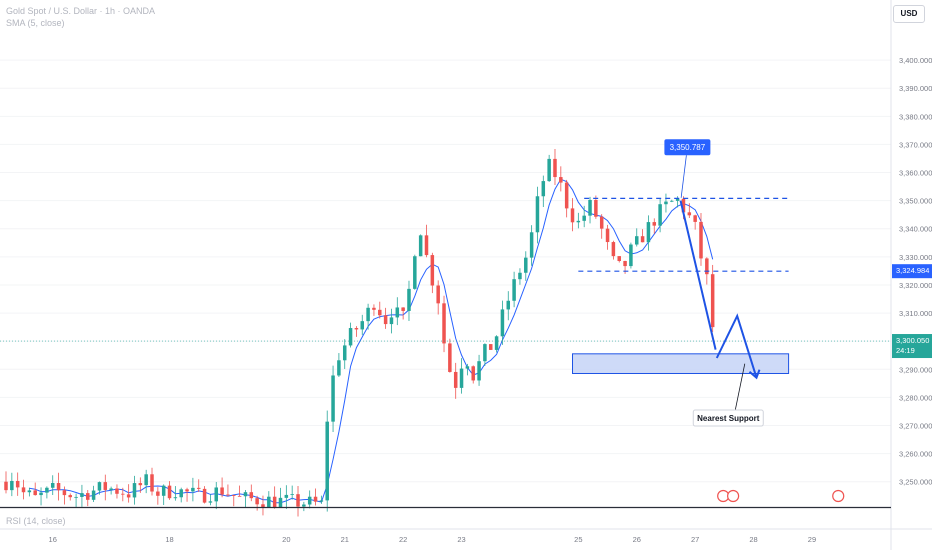 This screenshot has height=550, width=932. I want to click on x-tick-label: 26, so click(637, 539).